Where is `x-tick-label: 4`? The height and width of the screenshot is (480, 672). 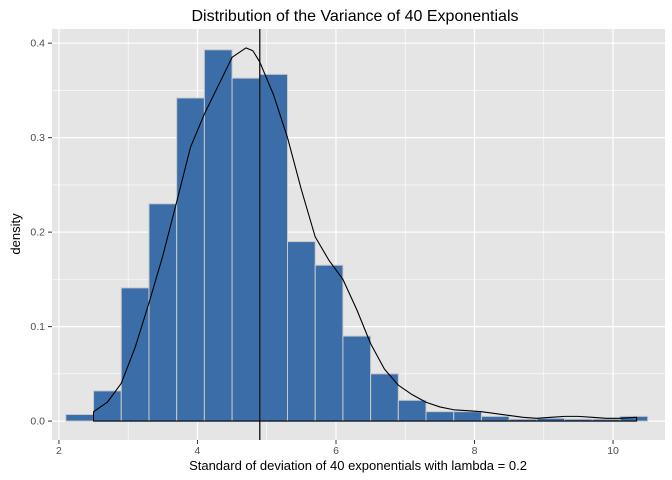
x-tick-label: 4 is located at coordinates (198, 451).